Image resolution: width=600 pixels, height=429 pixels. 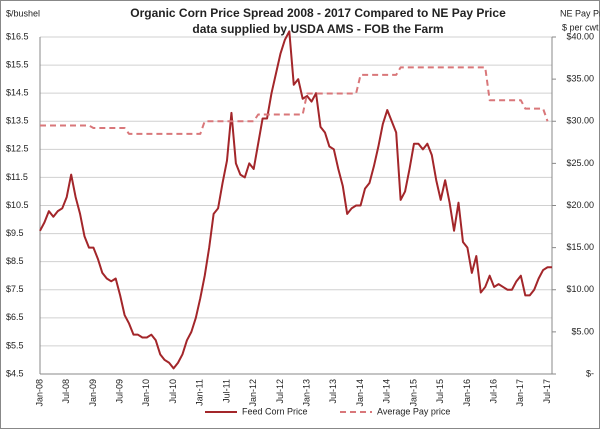 What do you see at coordinates (15, 373) in the screenshot?
I see `y-tick-label: $4.5` at bounding box center [15, 373].